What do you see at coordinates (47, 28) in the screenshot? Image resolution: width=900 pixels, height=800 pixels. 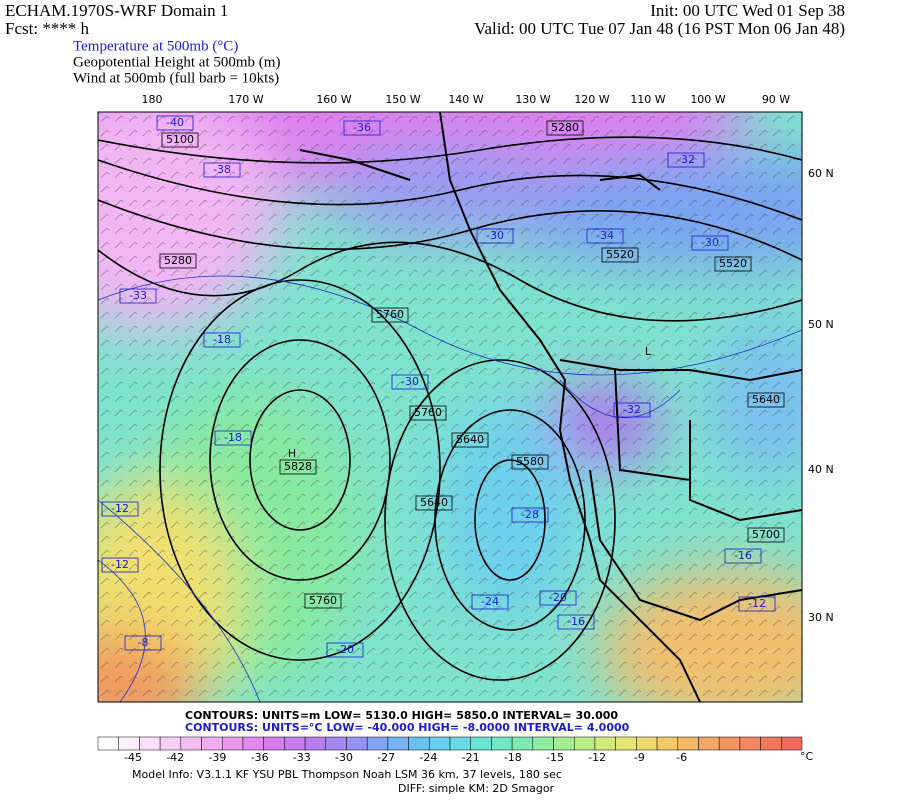 I see `forecast: Fcst: **** h` at bounding box center [47, 28].